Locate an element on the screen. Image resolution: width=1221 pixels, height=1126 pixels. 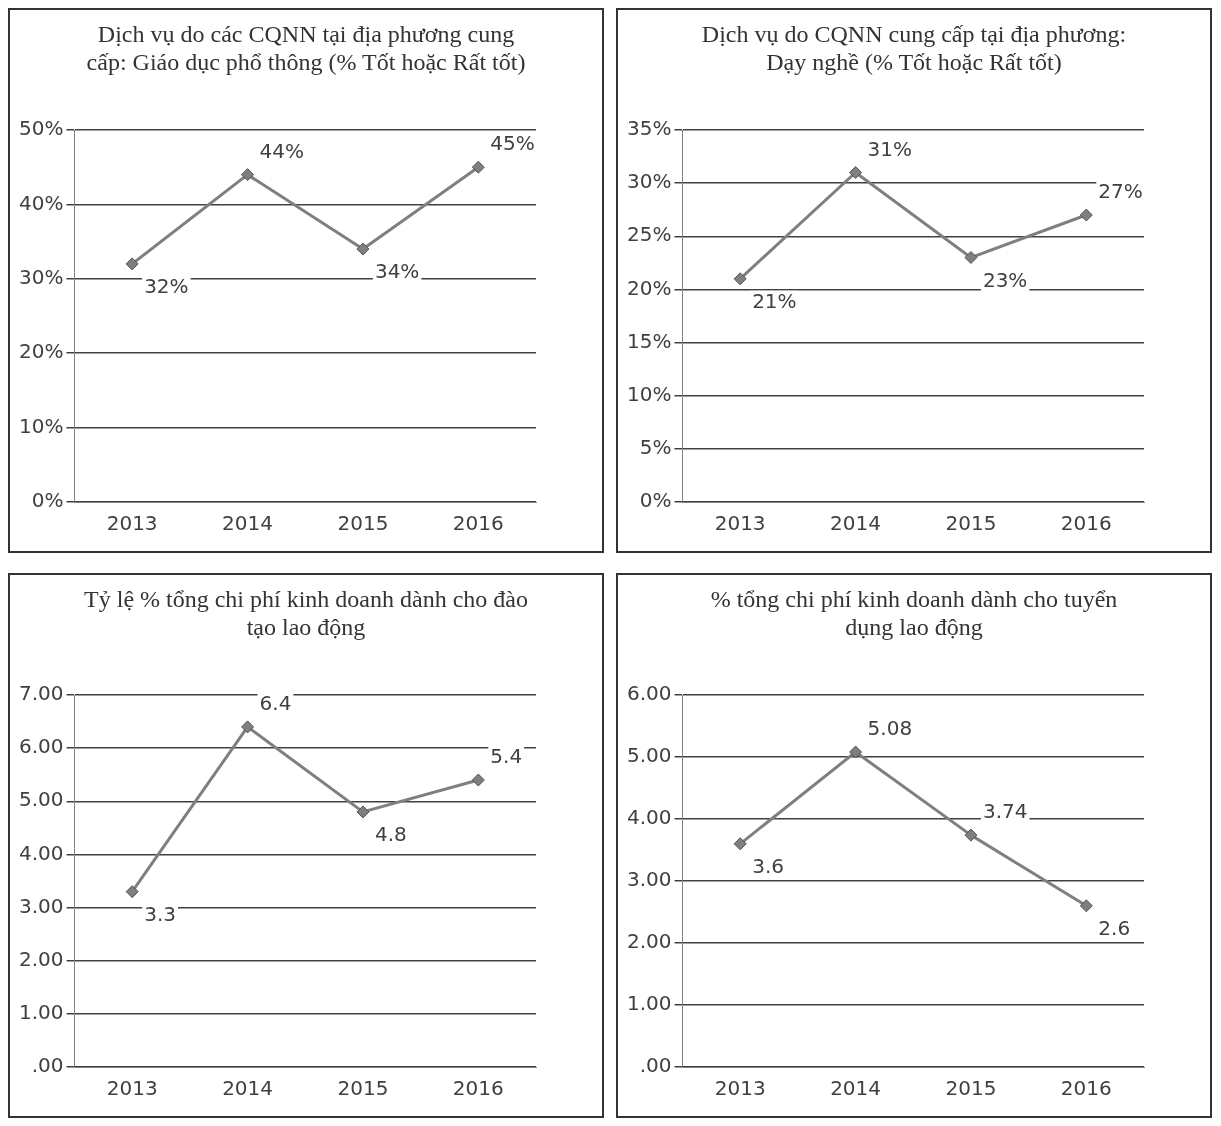
chart-title: Dịch vụ do CQNN cung cấp tại địa phương: Dạy nghề (% Tốt hoặc Rất tốt) is located at coordinates (914, 48).